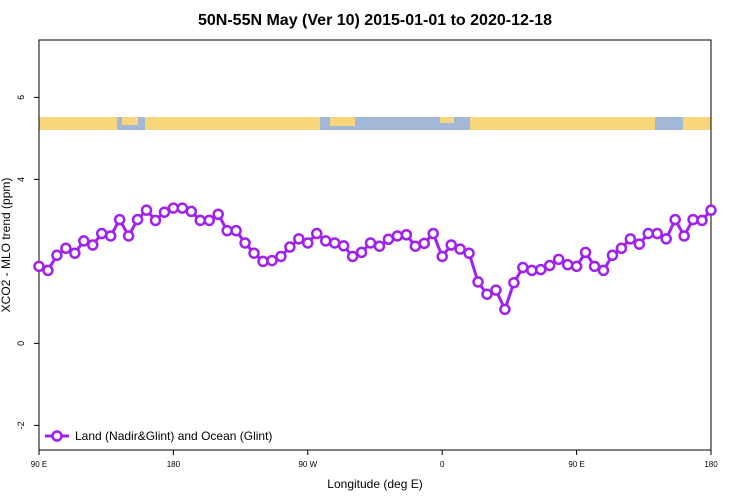 The height and width of the screenshot is (500, 750). Describe the element at coordinates (21, 97) in the screenshot. I see `y-tick-label: 6` at that location.